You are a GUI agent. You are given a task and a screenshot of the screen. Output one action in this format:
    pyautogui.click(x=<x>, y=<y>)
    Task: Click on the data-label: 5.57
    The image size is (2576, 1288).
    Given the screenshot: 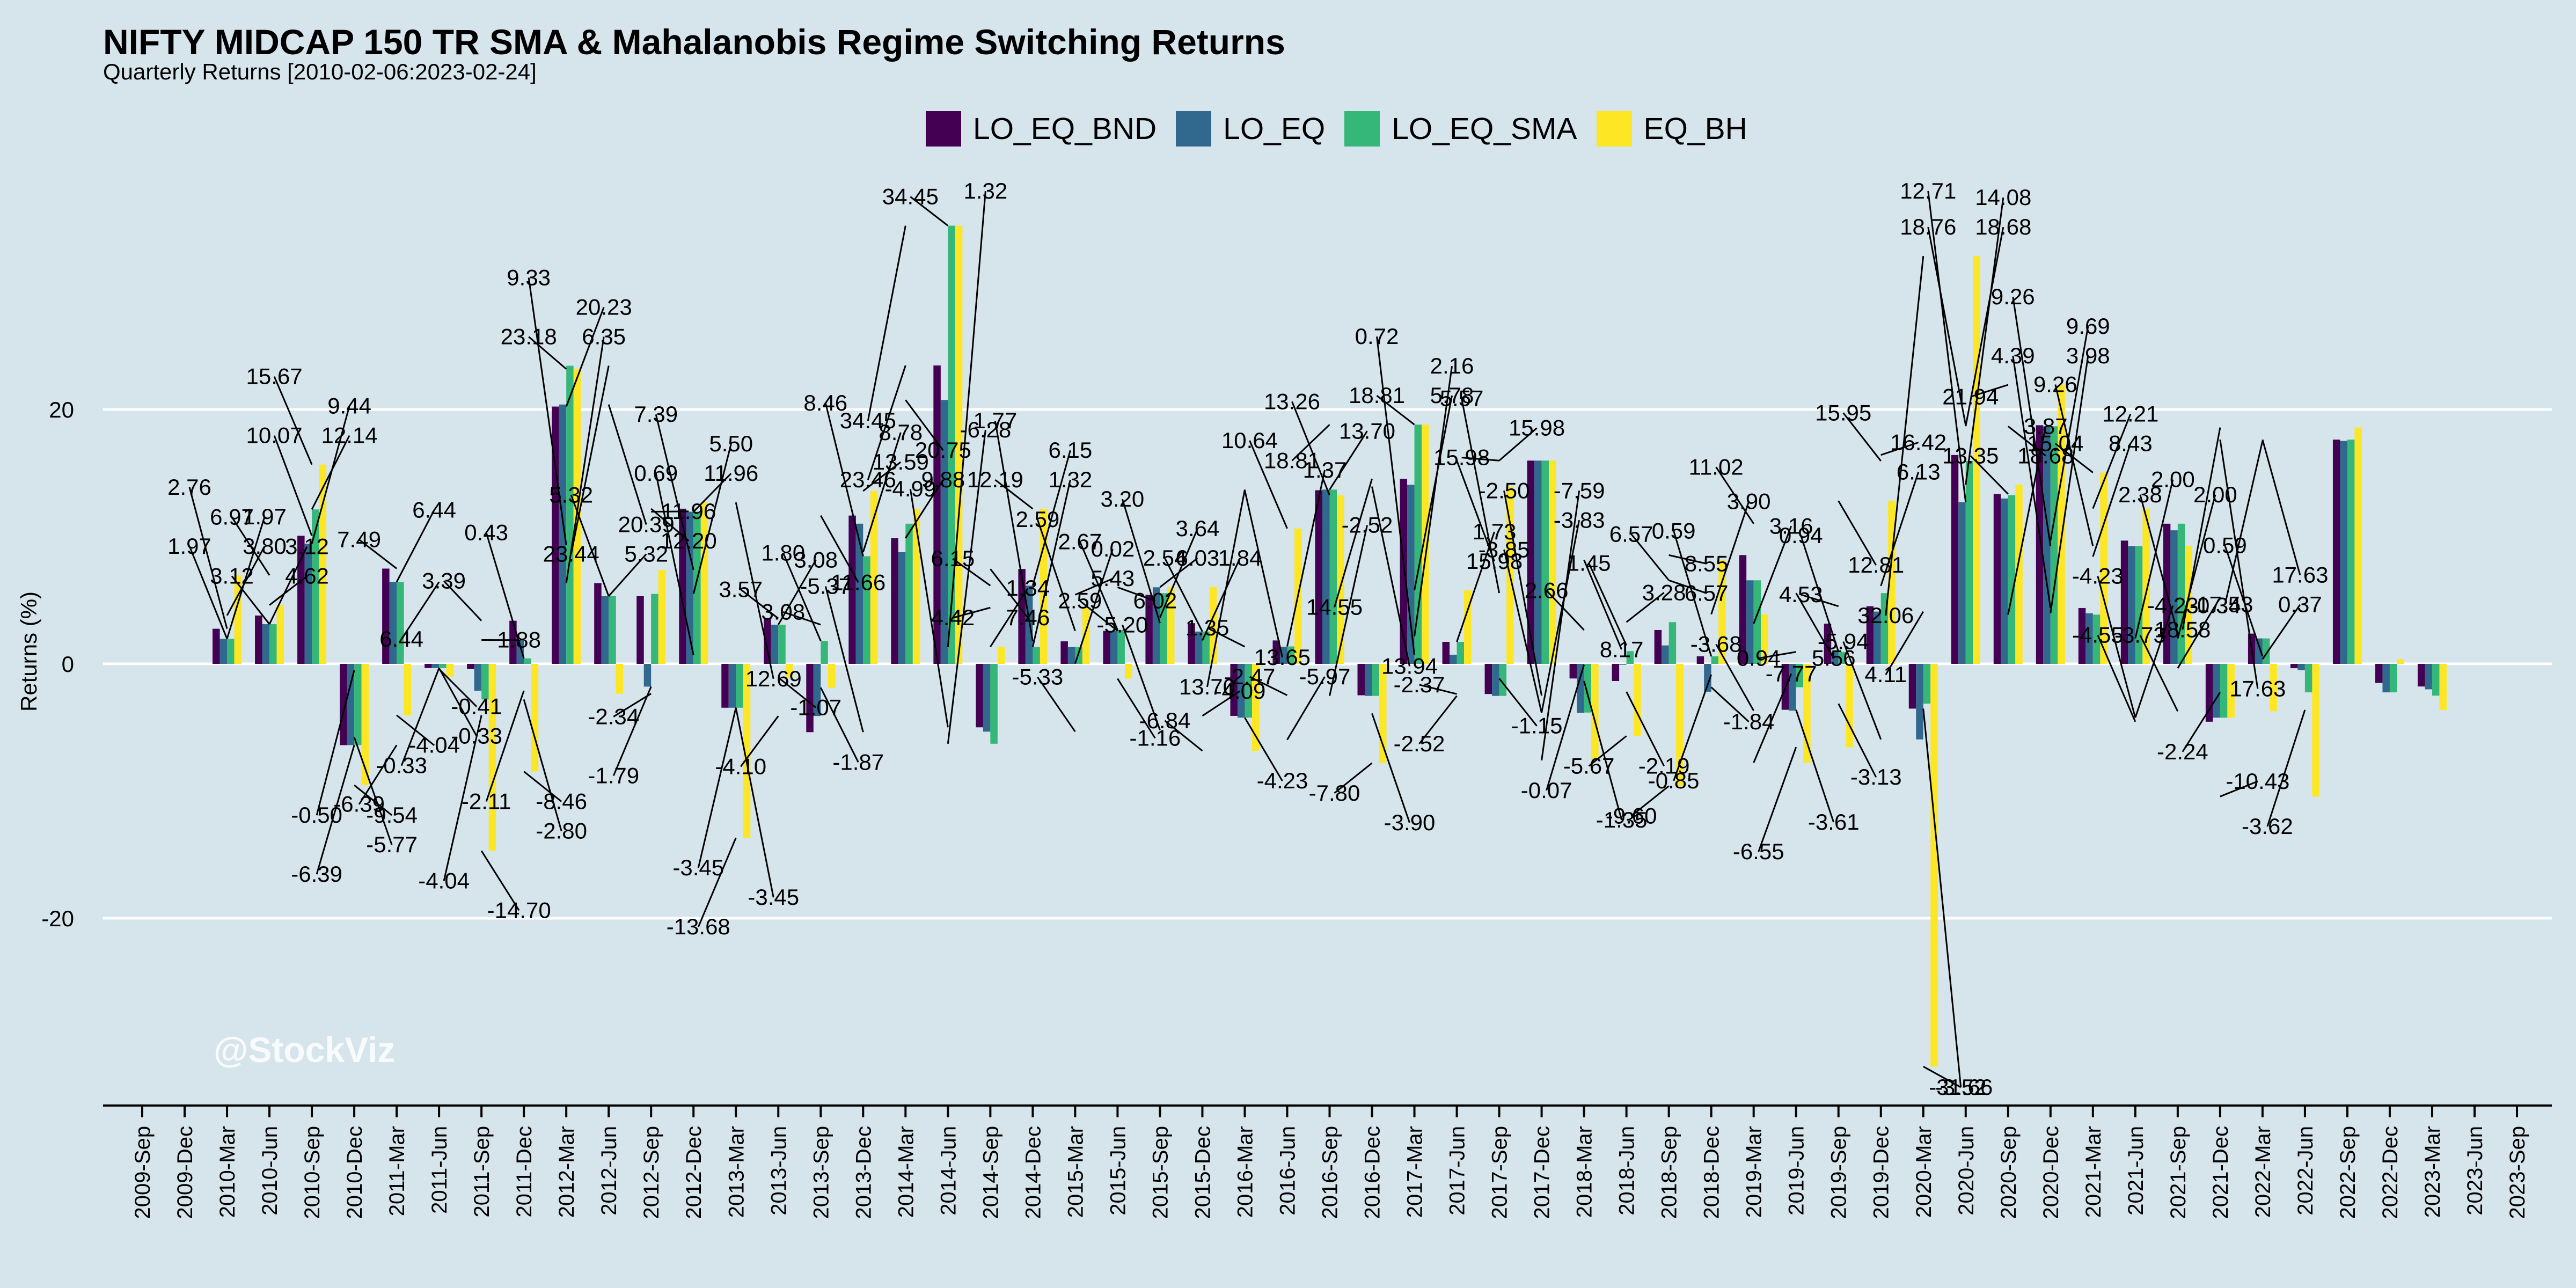 What is the action you would take?
    pyautogui.click(x=1462, y=398)
    